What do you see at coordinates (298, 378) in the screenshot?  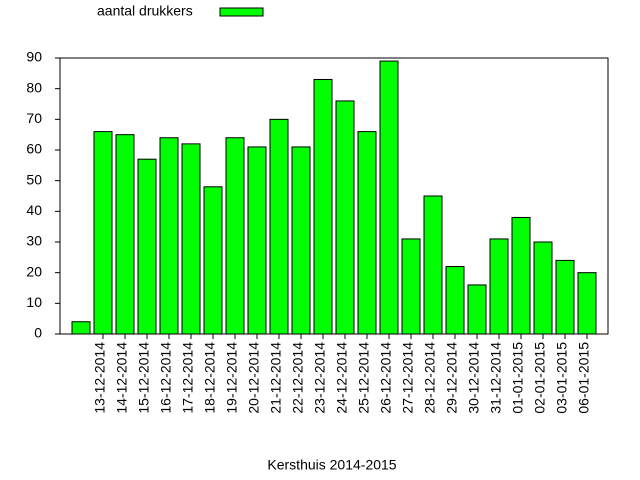 I see `x-tick-label: 22-12-2014` at bounding box center [298, 378].